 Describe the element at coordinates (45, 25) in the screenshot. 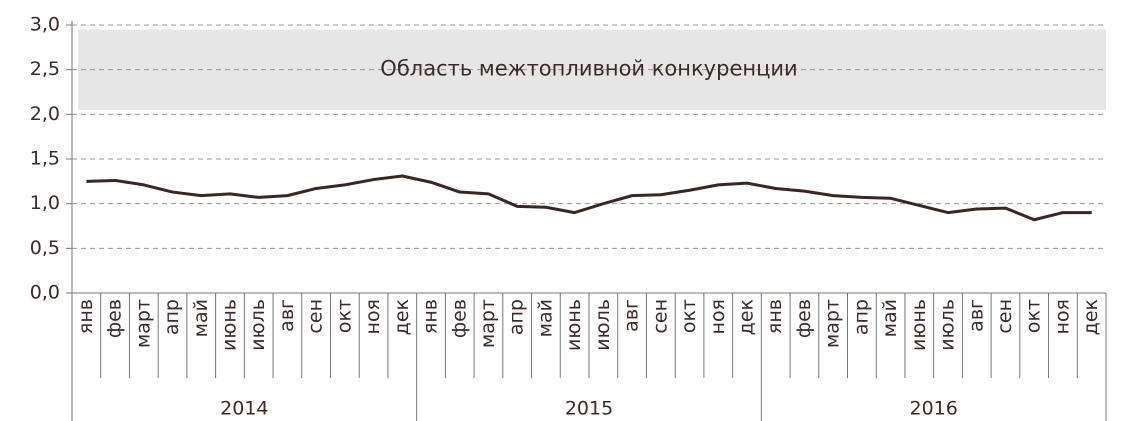

I see `y-tick-label: 3,0` at that location.